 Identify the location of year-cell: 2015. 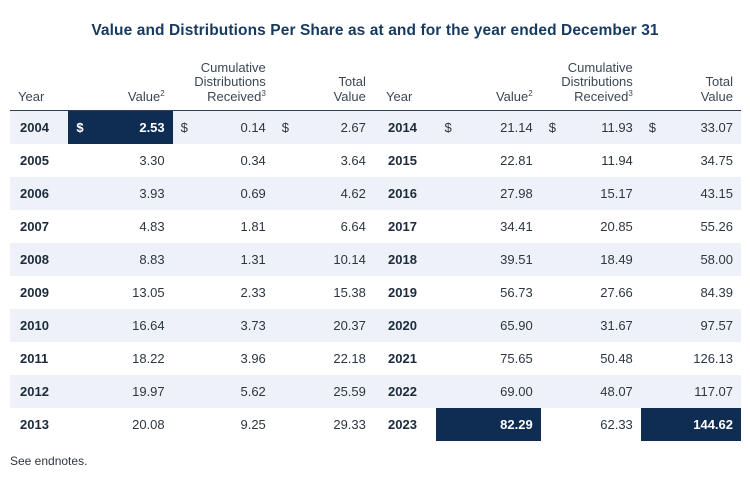
(407, 160).